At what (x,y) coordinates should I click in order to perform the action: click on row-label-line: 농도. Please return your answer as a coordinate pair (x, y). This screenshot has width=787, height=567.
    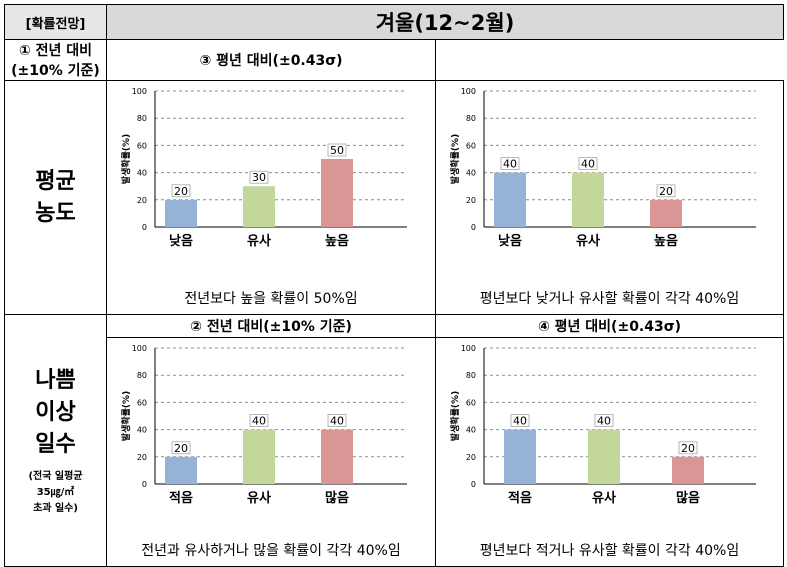
    Looking at the image, I should click on (55, 213).